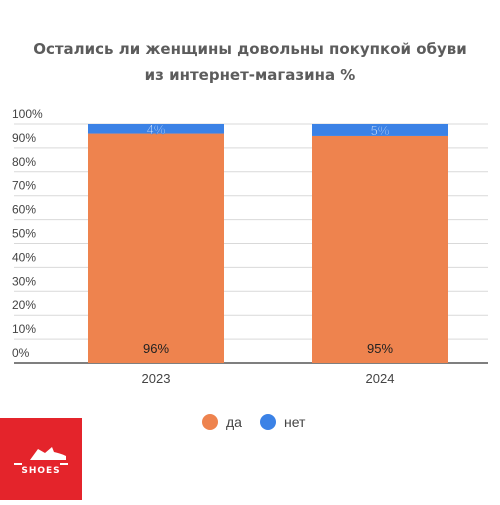 The width and height of the screenshot is (500, 505). I want to click on y-tick-label: 10%, so click(24, 329).